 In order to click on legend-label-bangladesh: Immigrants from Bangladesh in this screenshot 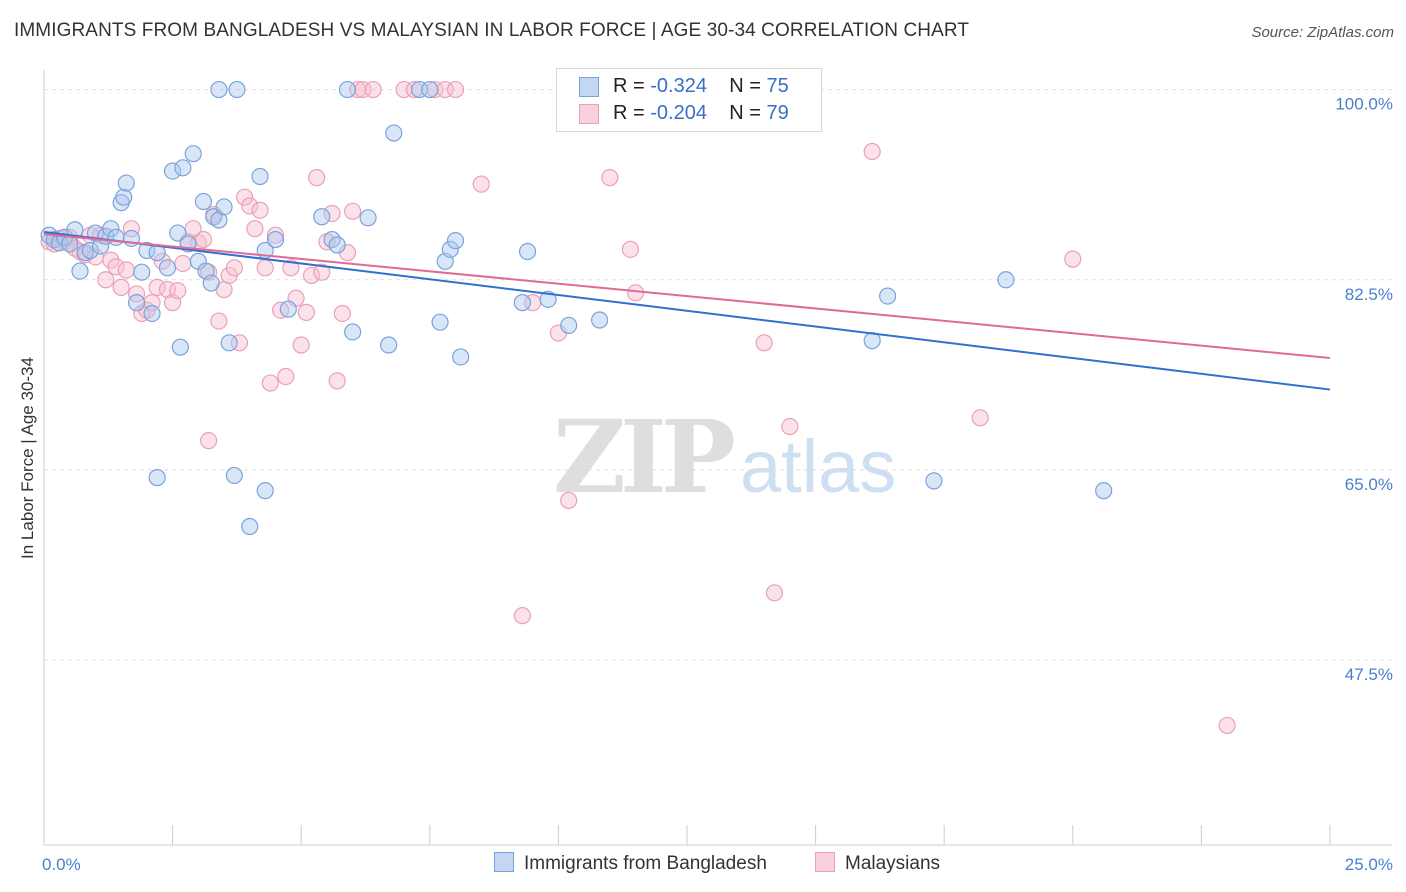, I will do `click(645, 863)`.